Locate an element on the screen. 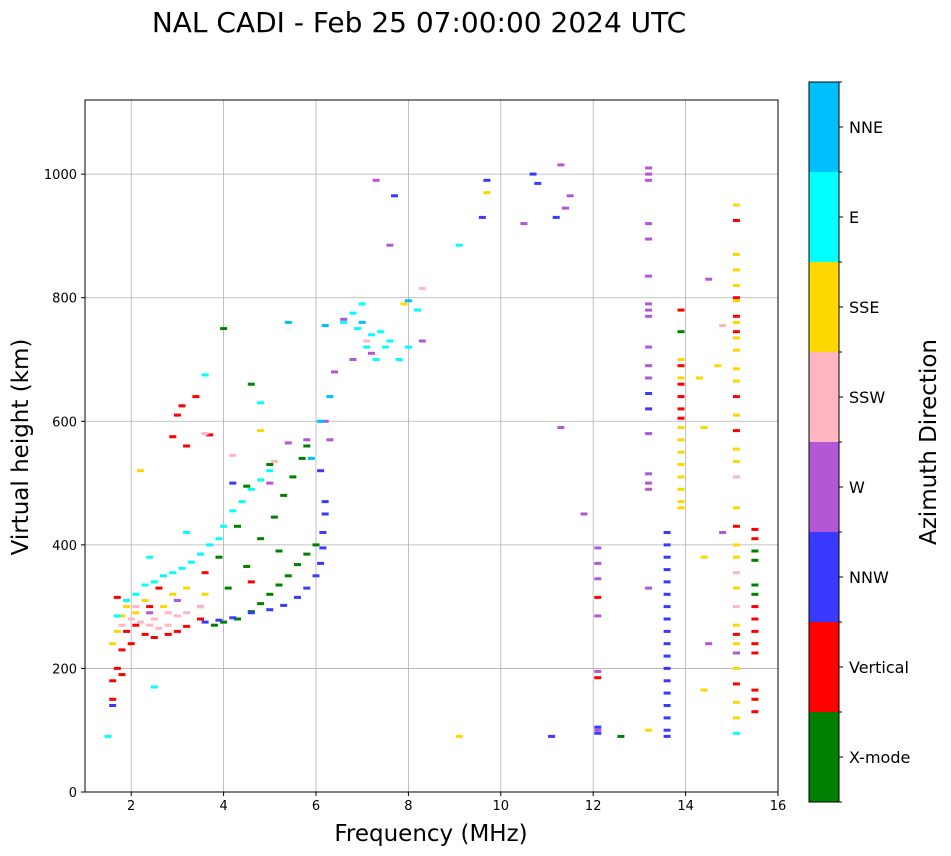 This screenshot has height=856, width=951. y-tick-label: 600 is located at coordinates (64, 422).